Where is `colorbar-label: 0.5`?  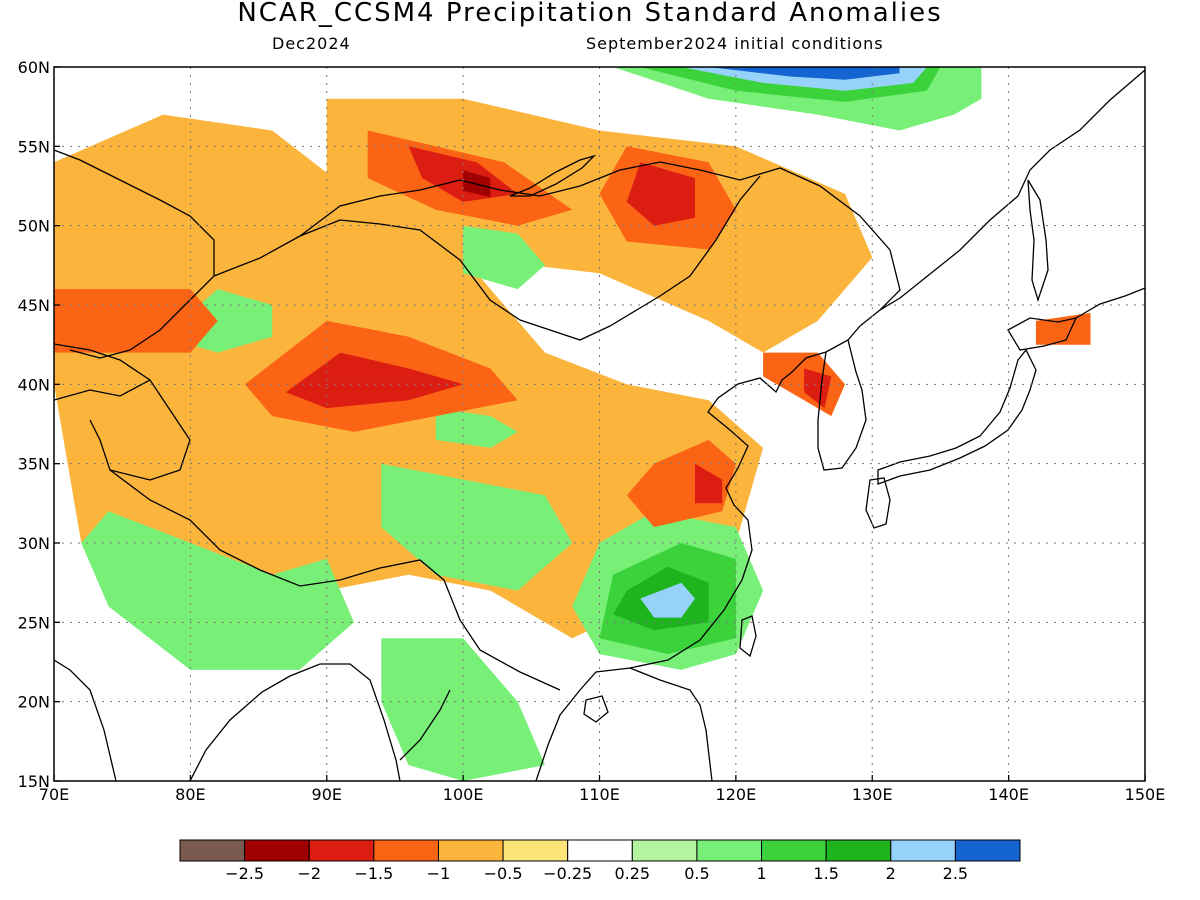 colorbar-label: 0.5 is located at coordinates (696, 873).